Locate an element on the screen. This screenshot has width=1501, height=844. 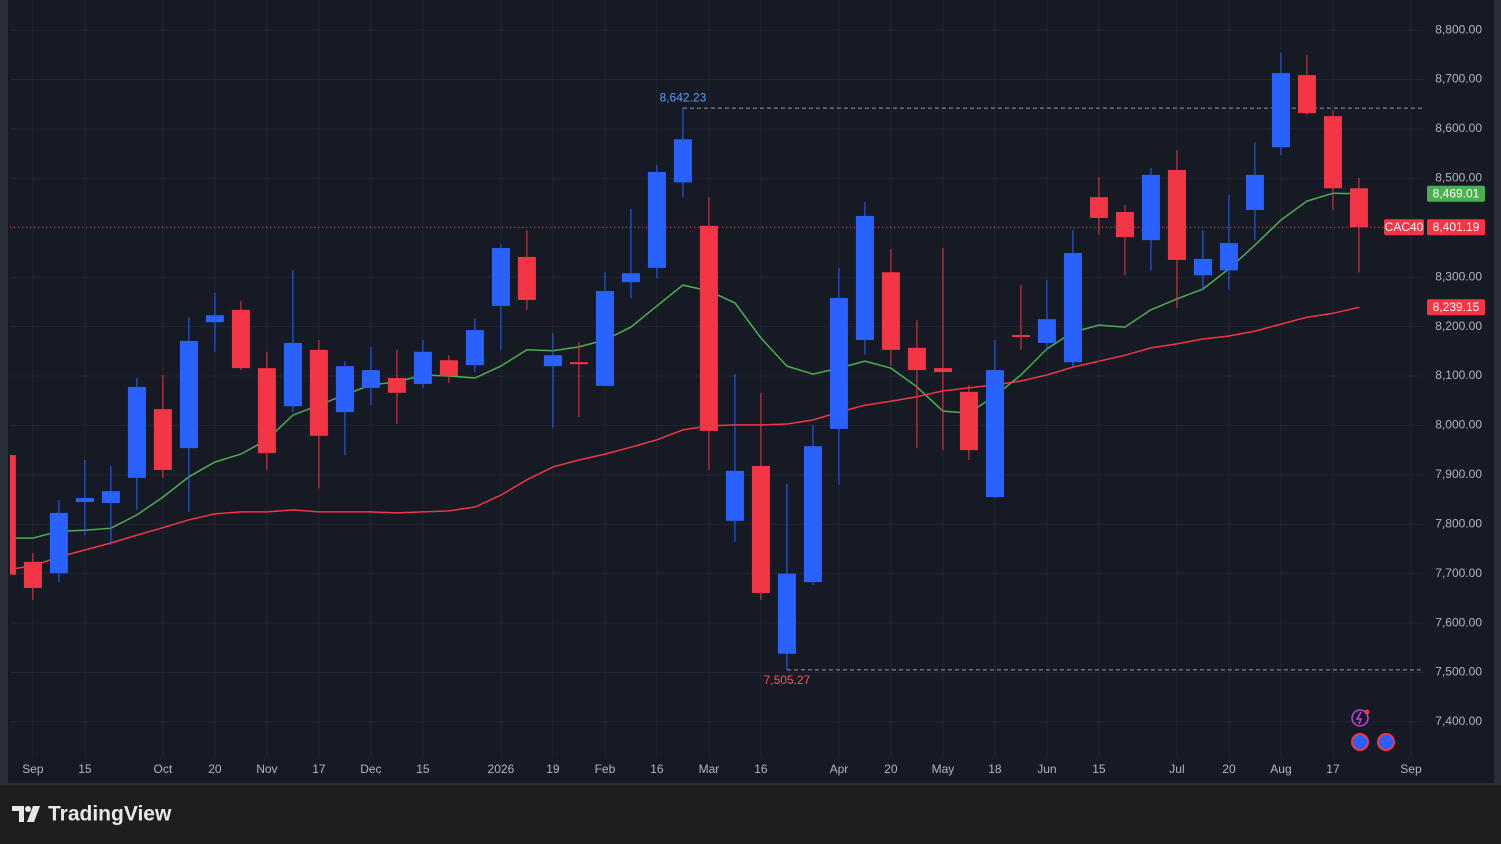
extreme-label: 8,642.23 is located at coordinates (683, 97).